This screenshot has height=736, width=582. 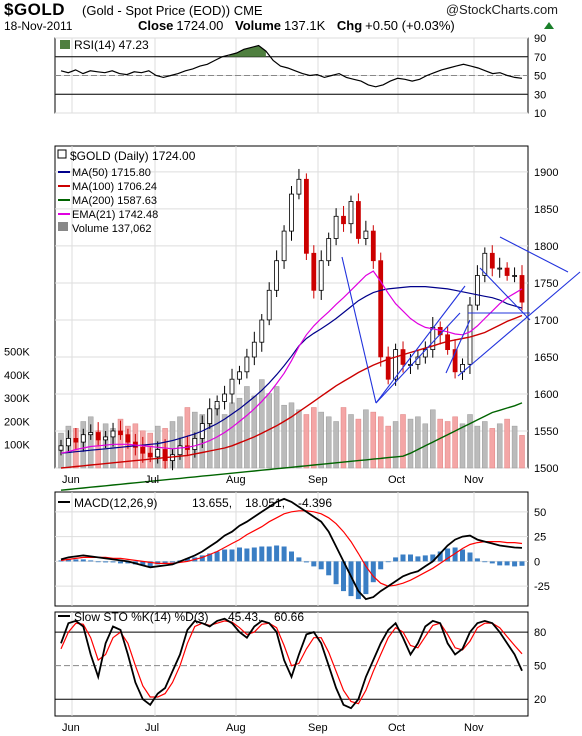 What do you see at coordinates (17, 446) in the screenshot?
I see `volume-axis-label: 100K` at bounding box center [17, 446].